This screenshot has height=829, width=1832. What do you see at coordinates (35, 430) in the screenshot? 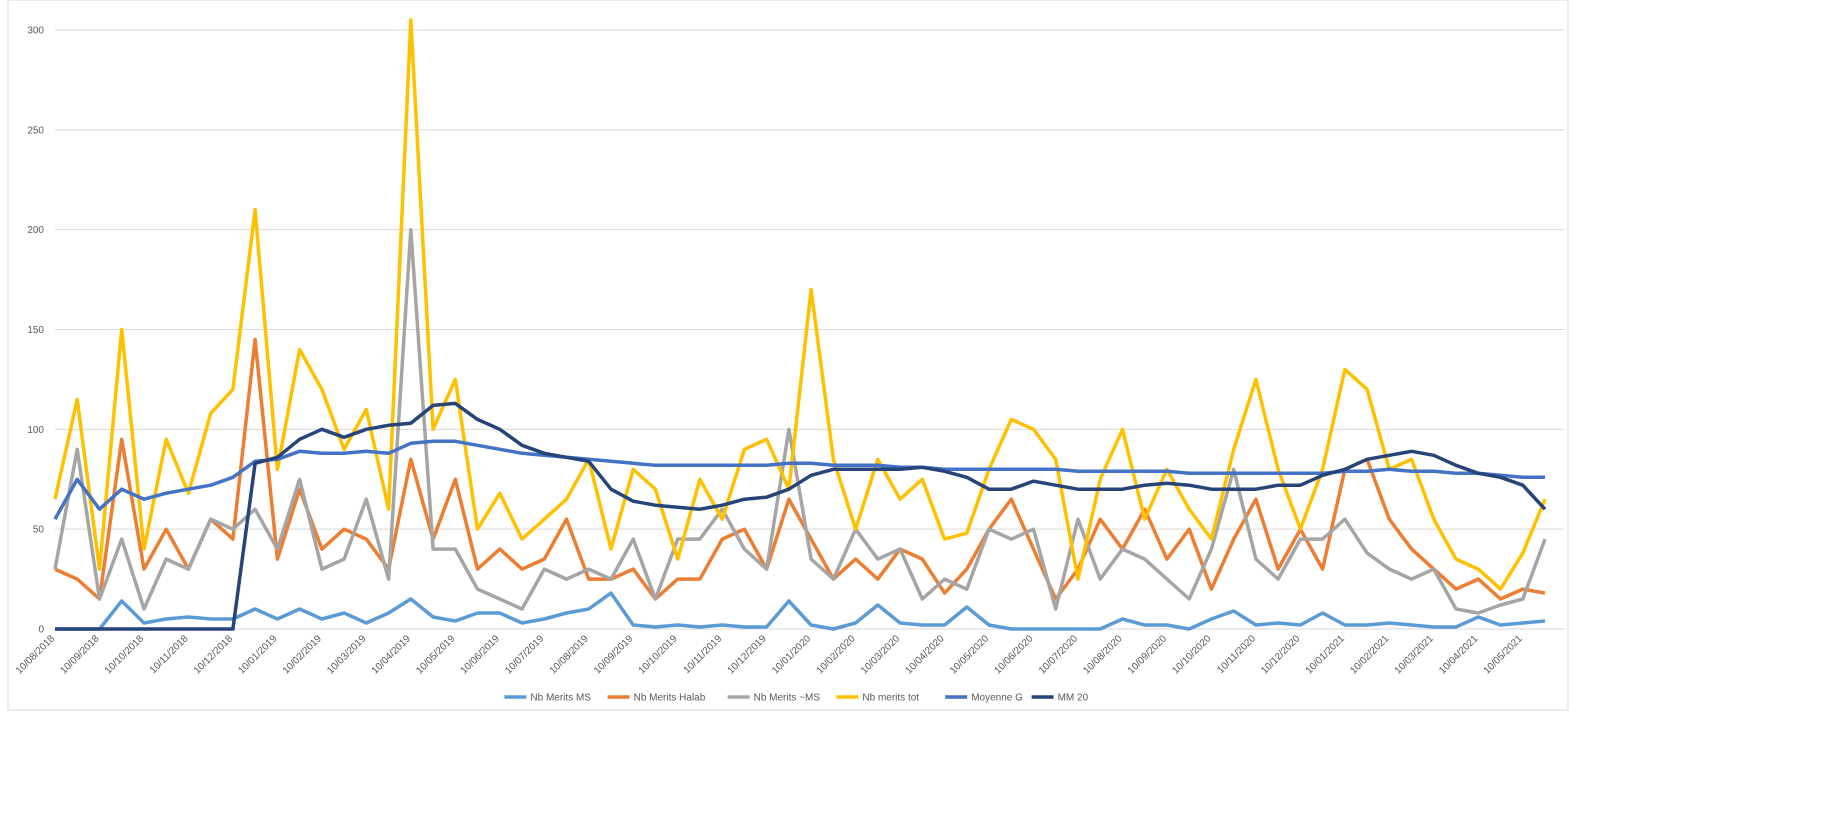
I see `y-tick-label: 100` at bounding box center [35, 430].